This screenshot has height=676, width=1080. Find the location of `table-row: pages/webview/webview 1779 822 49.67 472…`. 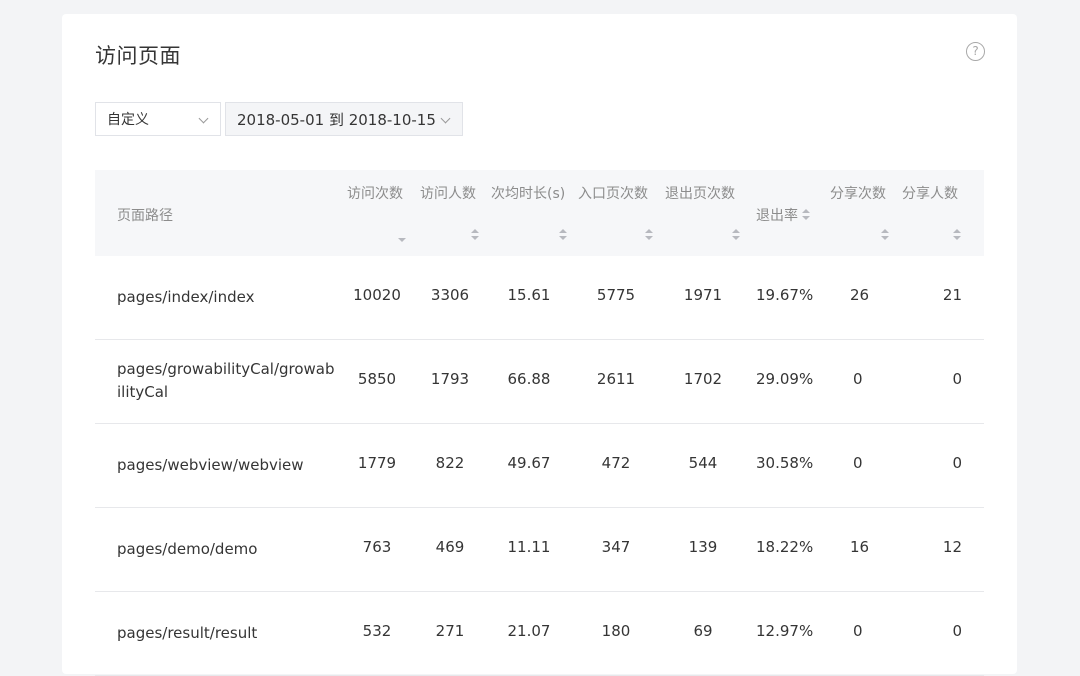

table-row: pages/webview/webview 1779 822 49.67 472… is located at coordinates (539, 466).